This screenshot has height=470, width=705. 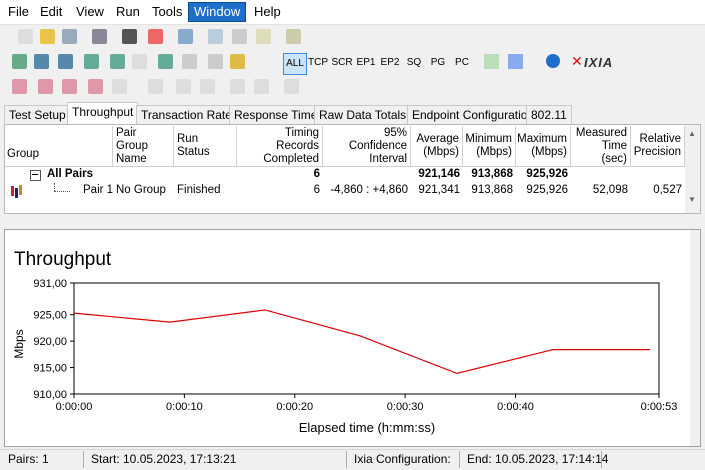 What do you see at coordinates (295, 64) in the screenshot?
I see `toolbar-button: ALL` at bounding box center [295, 64].